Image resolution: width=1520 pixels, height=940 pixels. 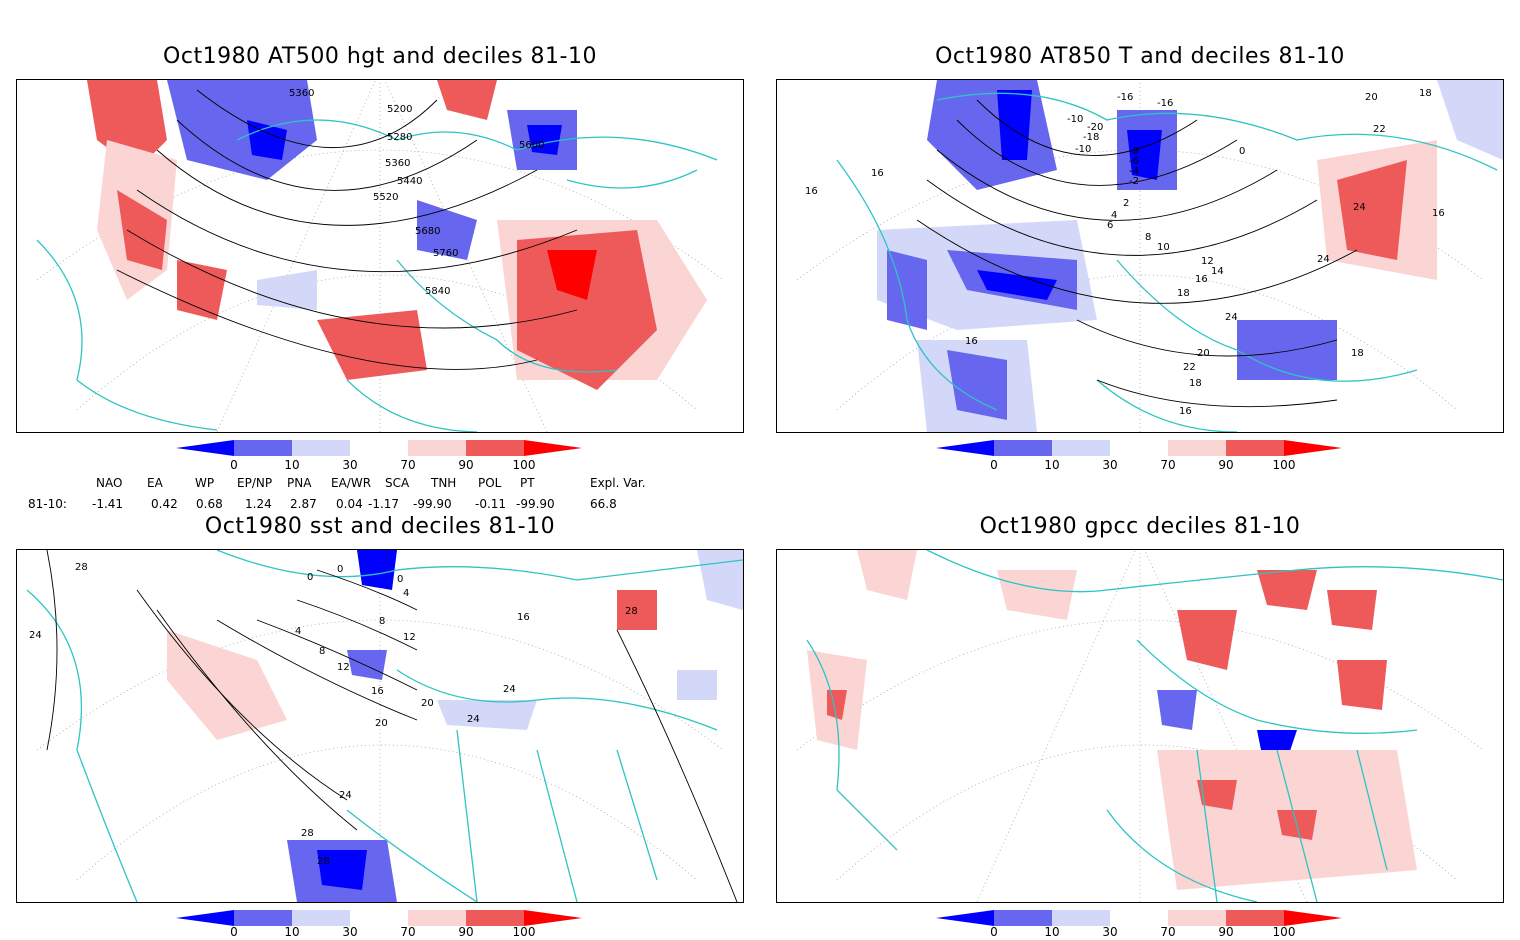 I want to click on index-value-epnp: 1.24, so click(x=258, y=504).